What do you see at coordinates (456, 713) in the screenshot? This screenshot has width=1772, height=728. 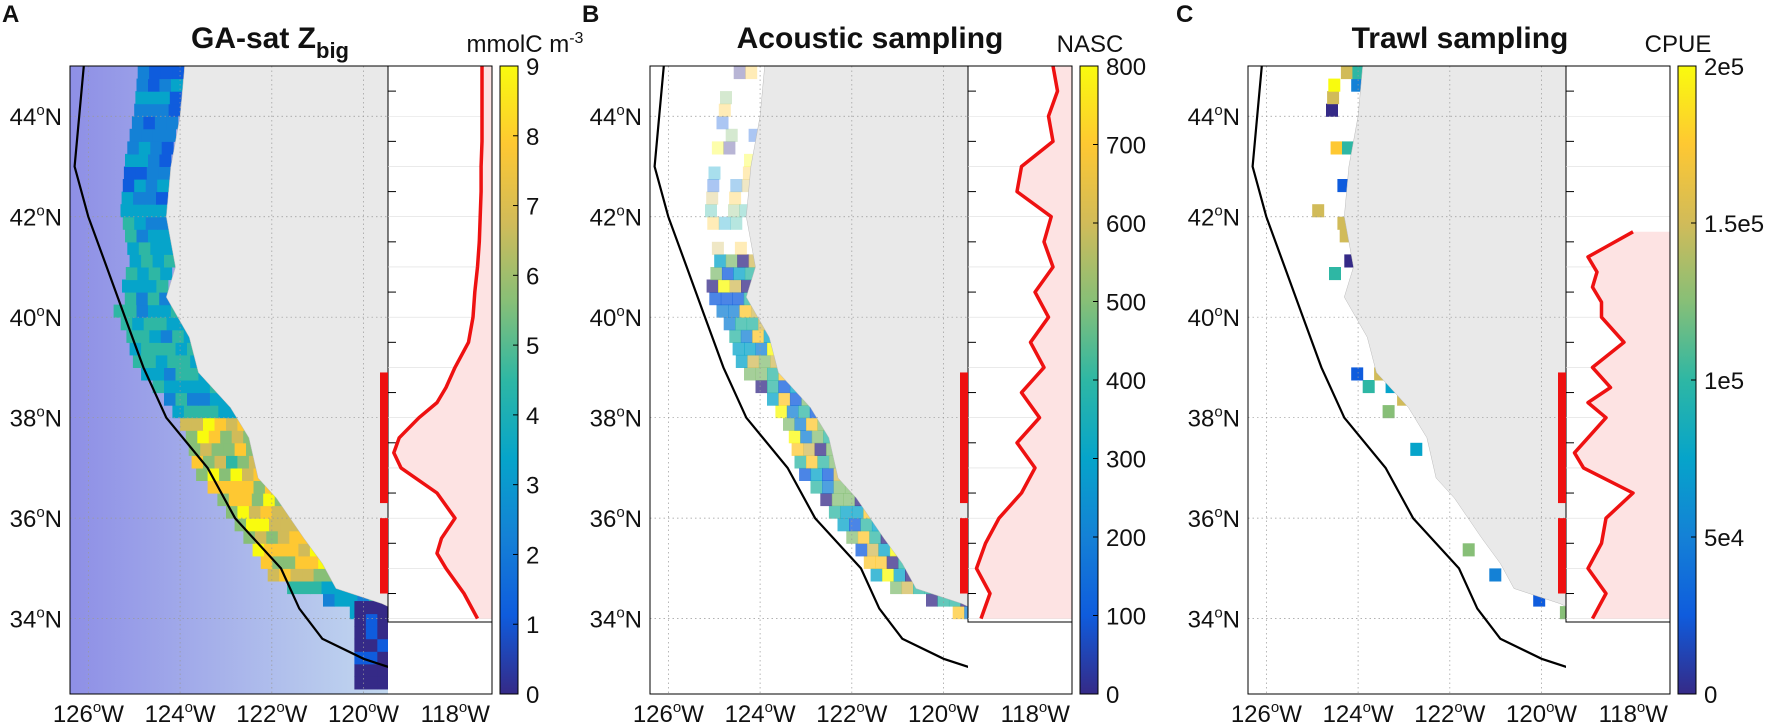 I see `lon-tick-label: 118oW` at bounding box center [456, 713].